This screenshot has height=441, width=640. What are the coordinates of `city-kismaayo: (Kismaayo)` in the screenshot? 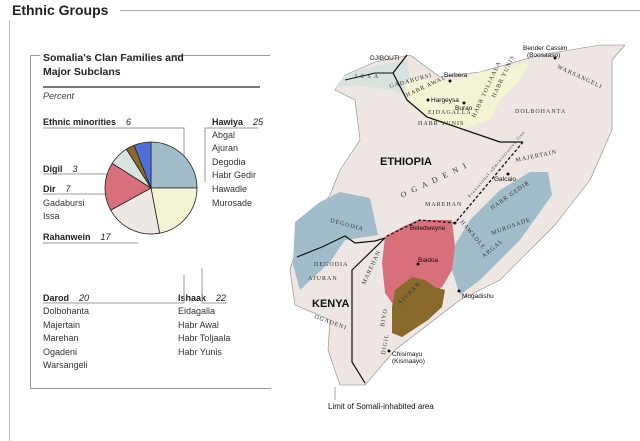 It's located at (408, 361).